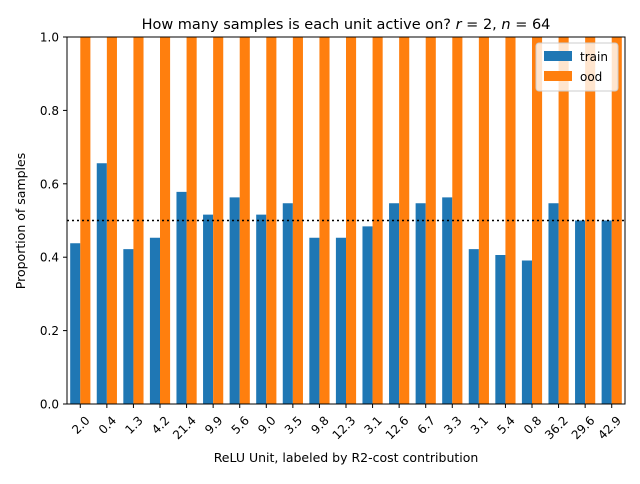  What do you see at coordinates (319, 424) in the screenshot?
I see `x-tick-label: 9.8` at bounding box center [319, 424].